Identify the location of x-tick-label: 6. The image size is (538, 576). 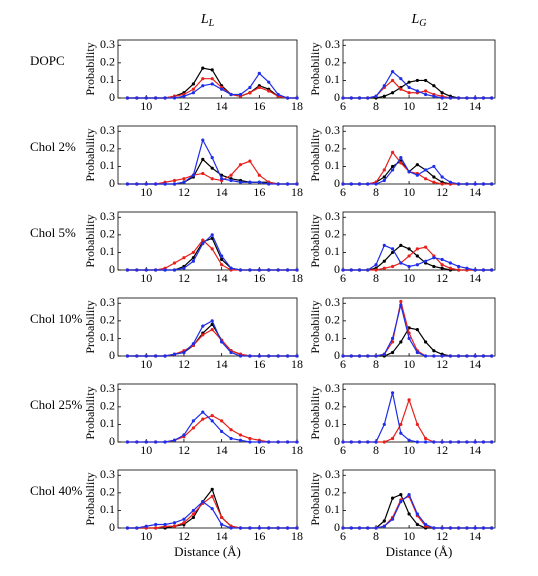
(343, 192).